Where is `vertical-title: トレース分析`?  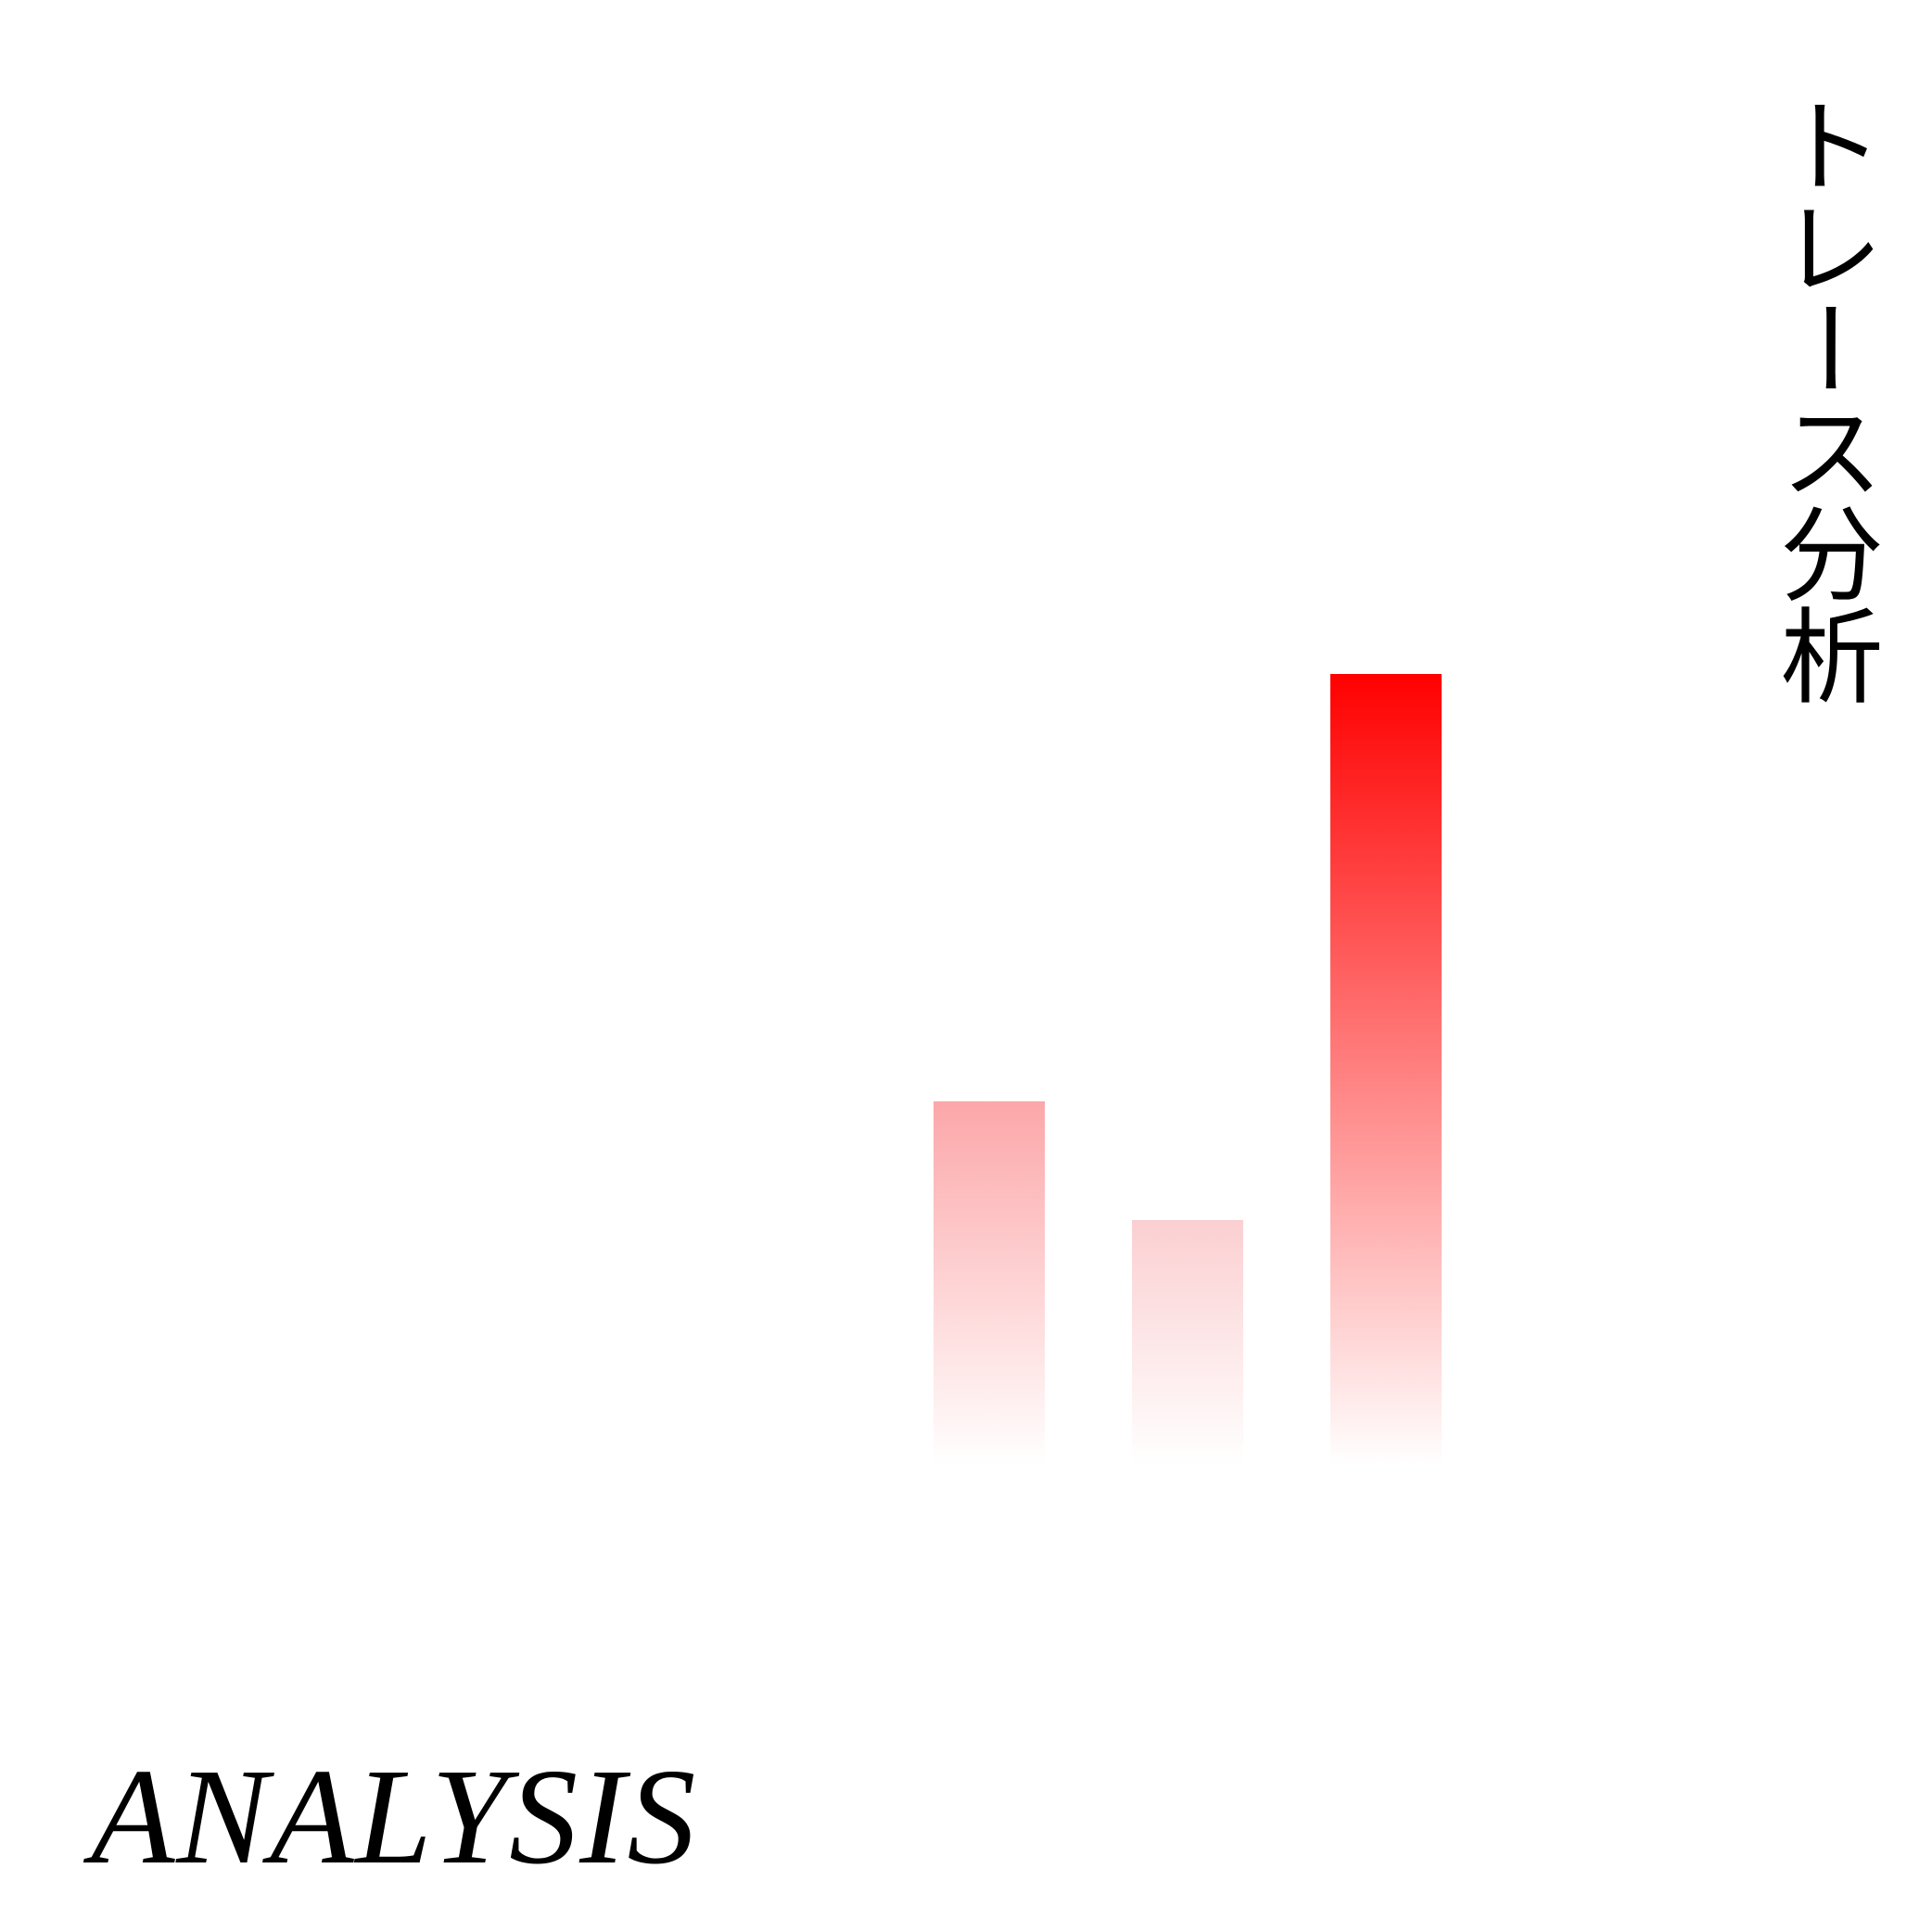
vertical-title: トレース分析 is located at coordinates (1822, 399).